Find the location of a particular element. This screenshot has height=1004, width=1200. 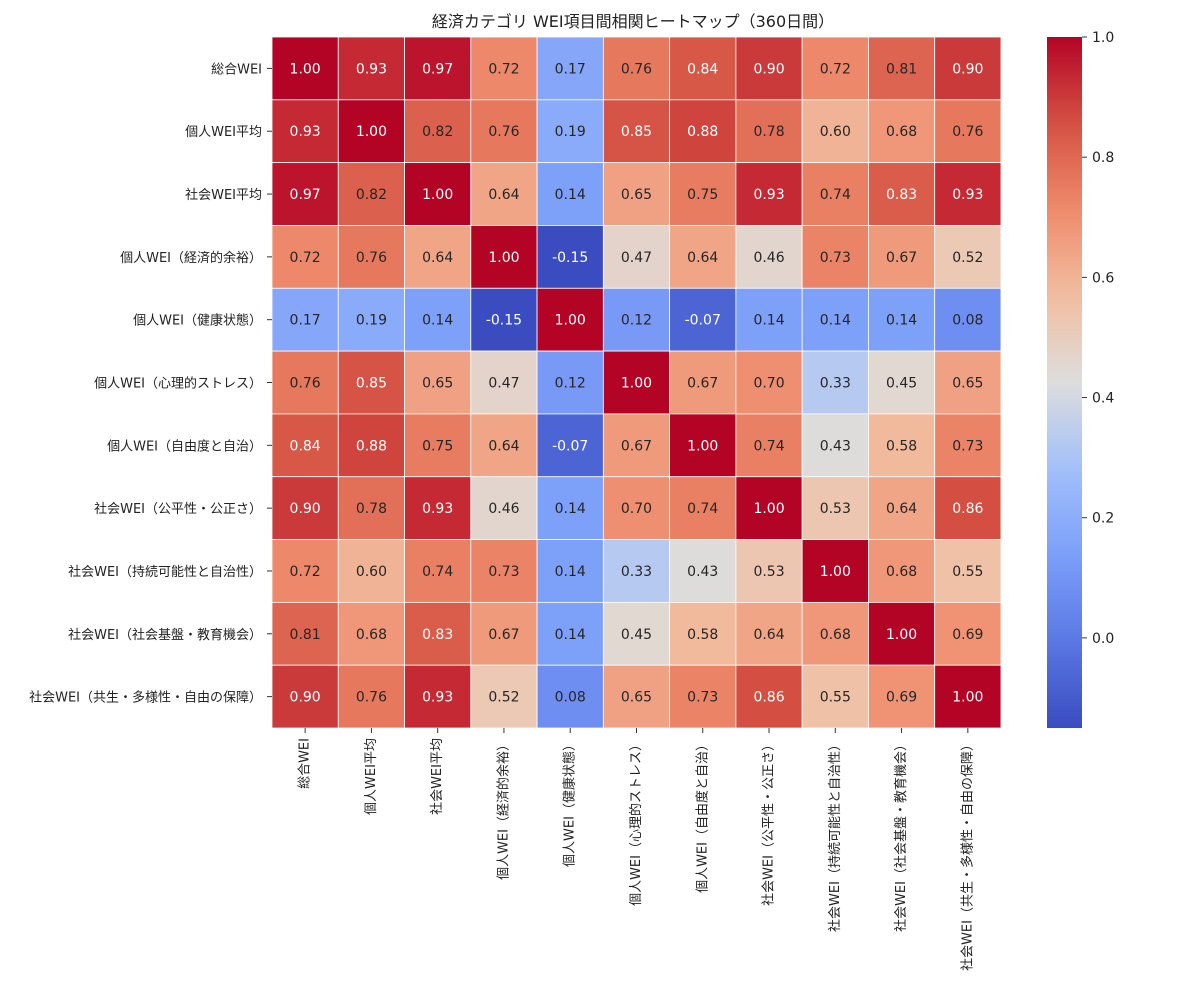

cell-value-label: 0.33 is located at coordinates (636, 572).